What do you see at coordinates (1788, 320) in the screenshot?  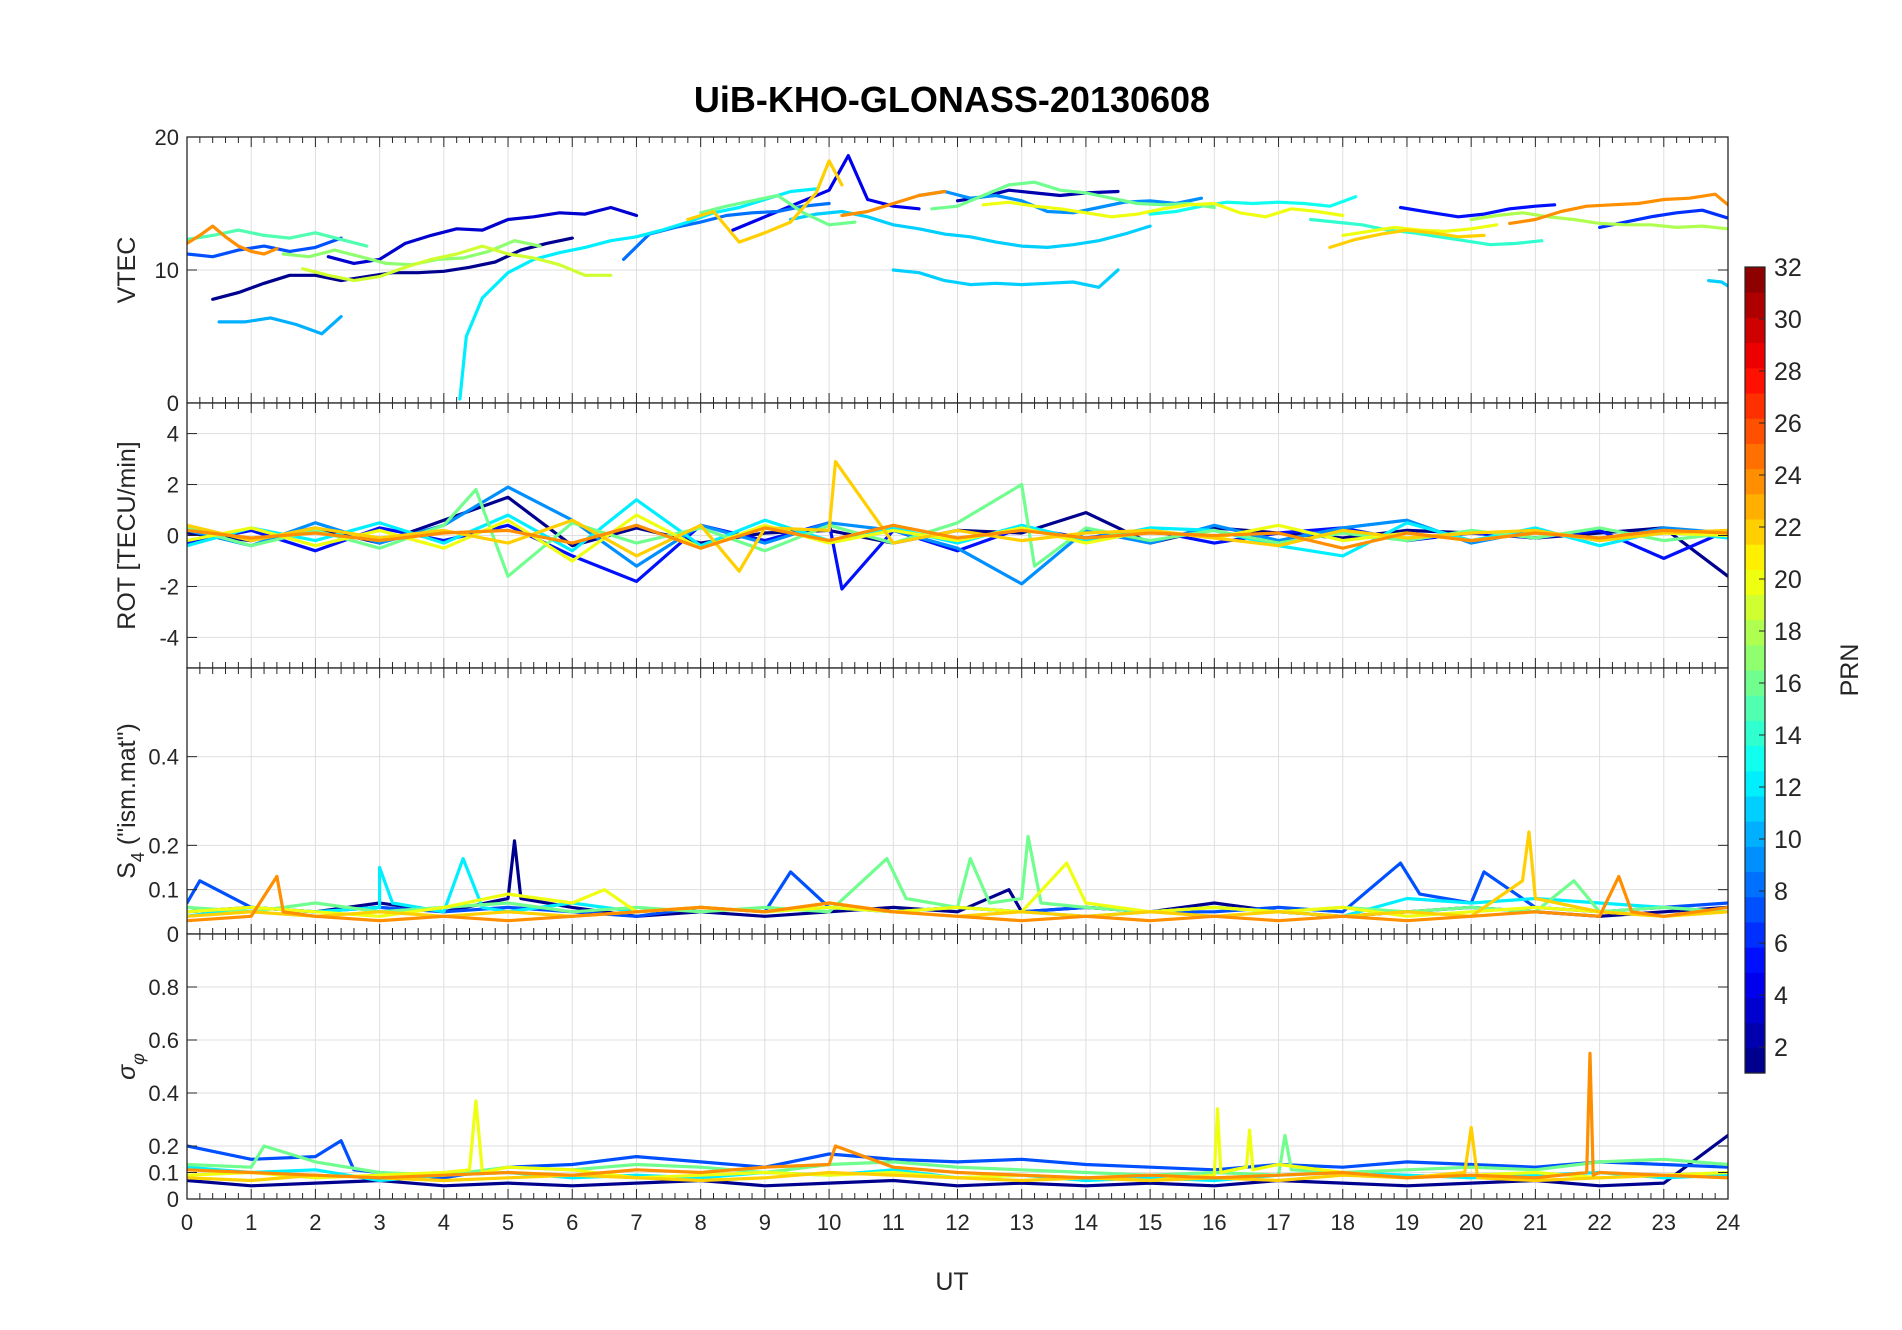 I see `colorbar-tick-label: 30` at bounding box center [1788, 320].